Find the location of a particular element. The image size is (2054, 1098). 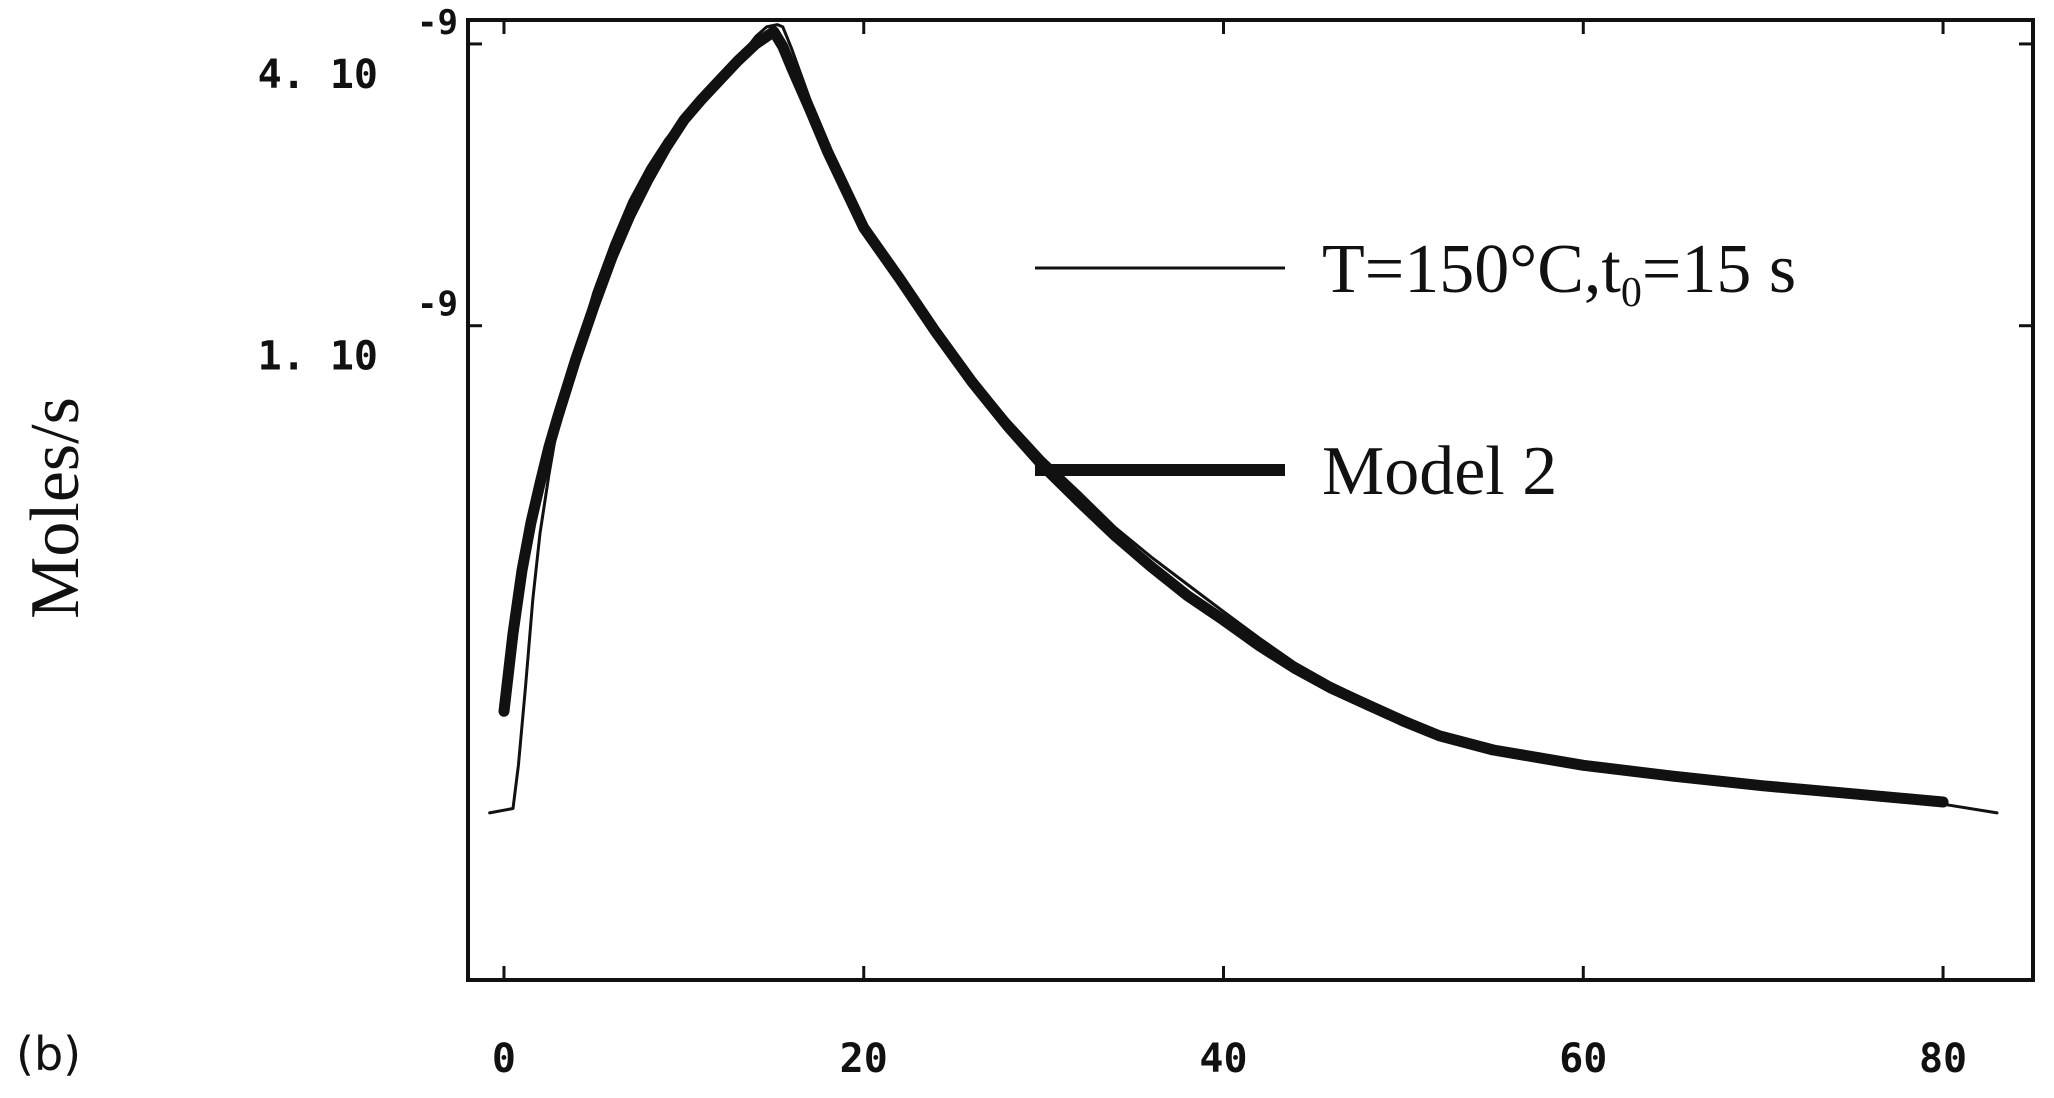

y-tick-label: 4. 10 is located at coordinates (318, 75).